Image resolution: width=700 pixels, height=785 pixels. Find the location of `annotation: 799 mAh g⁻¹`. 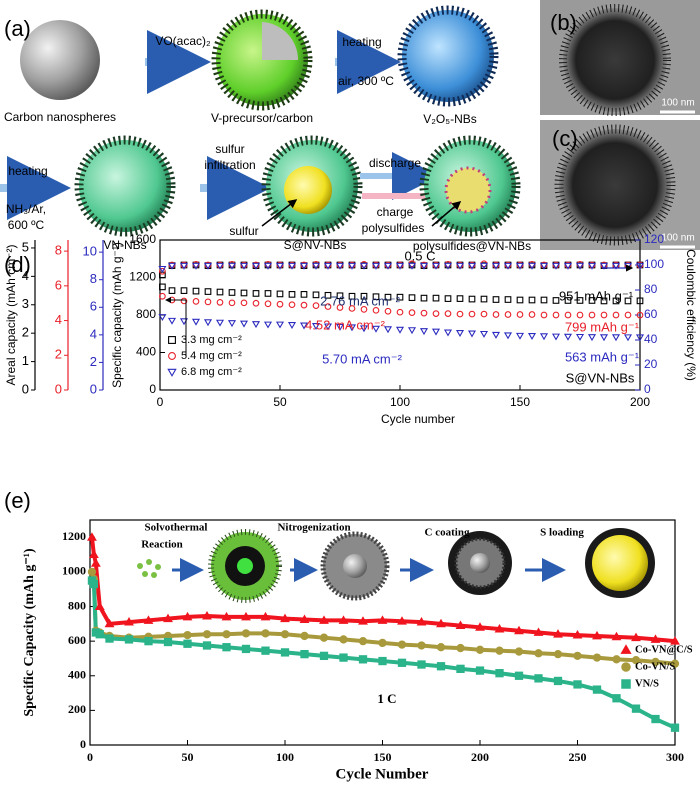

annotation: 799 mAh g⁻¹ is located at coordinates (602, 326).